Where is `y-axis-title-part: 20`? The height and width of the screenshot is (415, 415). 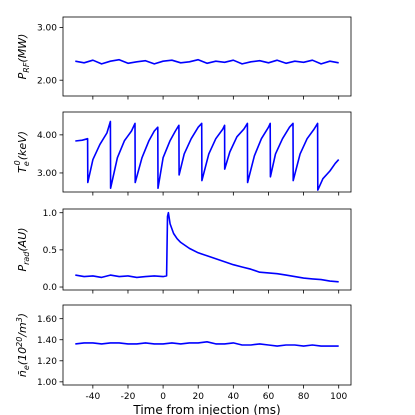 y-axis-title-part: 20 is located at coordinates (19, 342).